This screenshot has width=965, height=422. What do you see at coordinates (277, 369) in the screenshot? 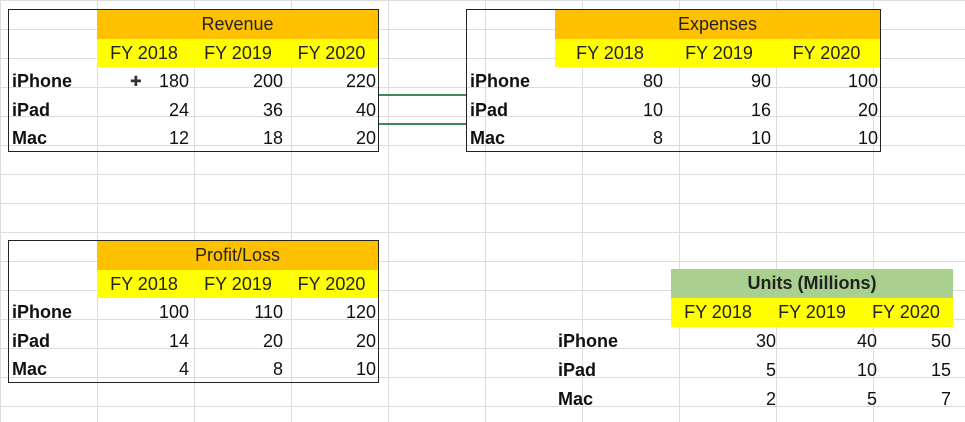
I see `profit-mac-2019: 8` at bounding box center [277, 369].